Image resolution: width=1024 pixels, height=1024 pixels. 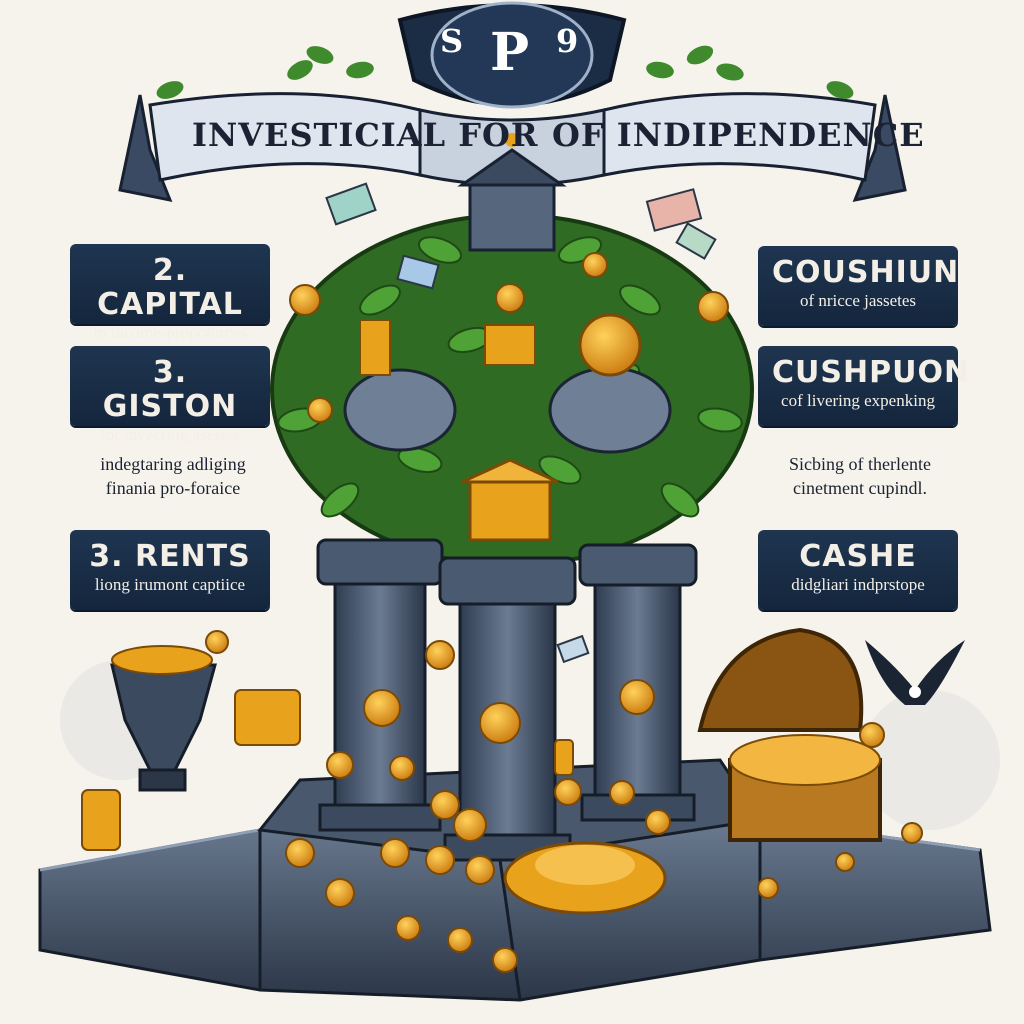 I want to click on right-panel-coushiun: COUSHIUN of nricce jassetes, so click(x=858, y=286).